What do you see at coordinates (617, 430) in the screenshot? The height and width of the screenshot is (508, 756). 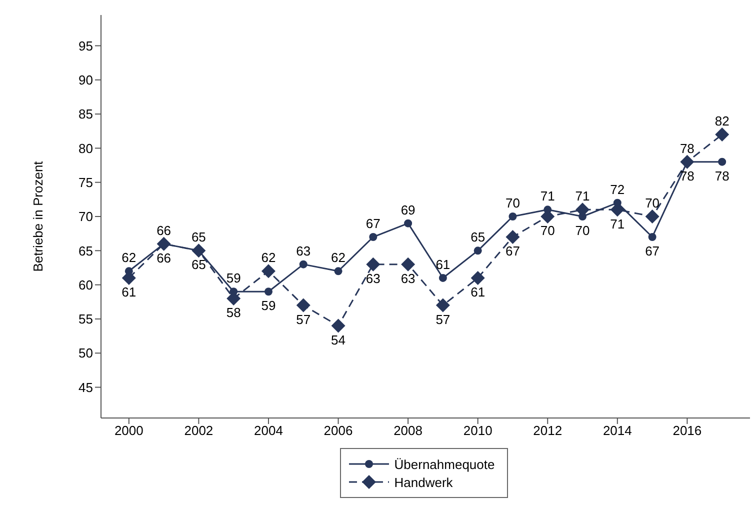 I see `x-tick-label: 2014` at bounding box center [617, 430].